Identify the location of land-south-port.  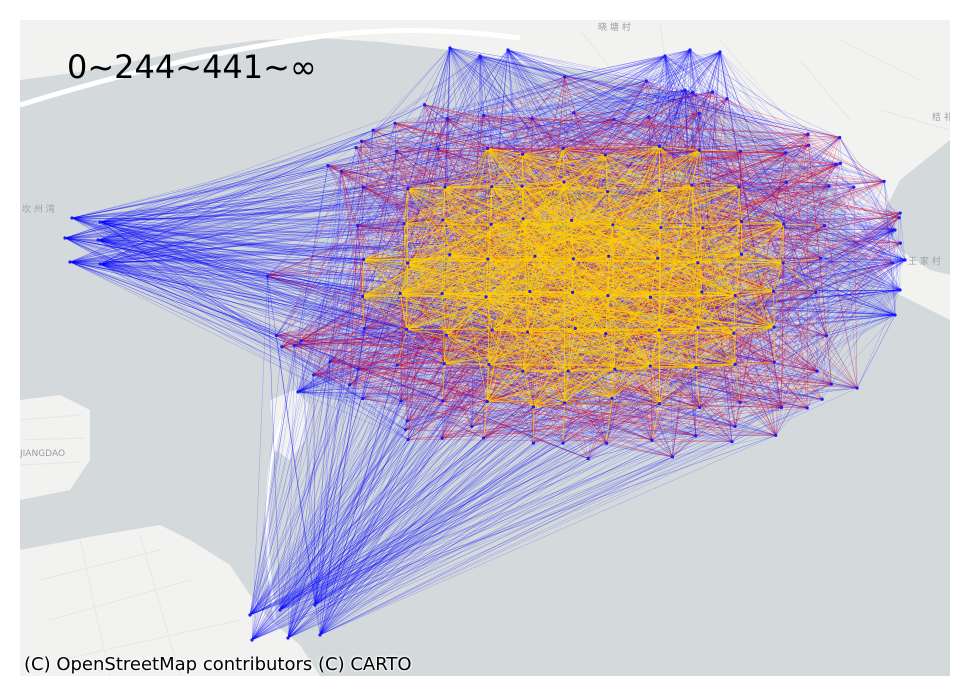
(170, 600).